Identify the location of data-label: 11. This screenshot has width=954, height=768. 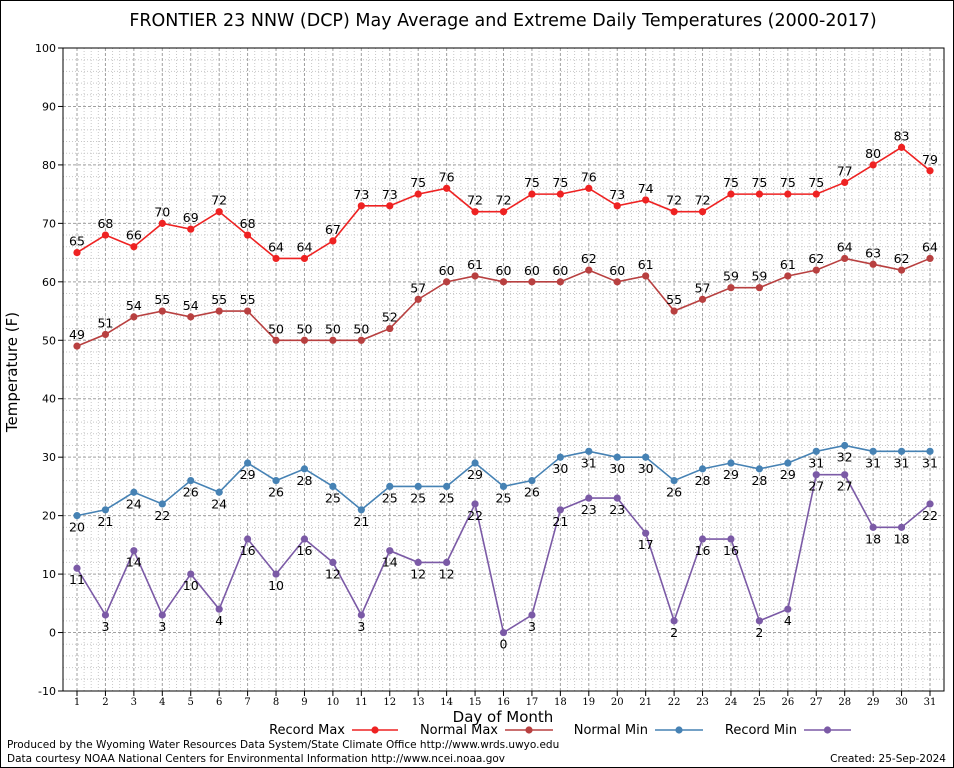
(77, 579).